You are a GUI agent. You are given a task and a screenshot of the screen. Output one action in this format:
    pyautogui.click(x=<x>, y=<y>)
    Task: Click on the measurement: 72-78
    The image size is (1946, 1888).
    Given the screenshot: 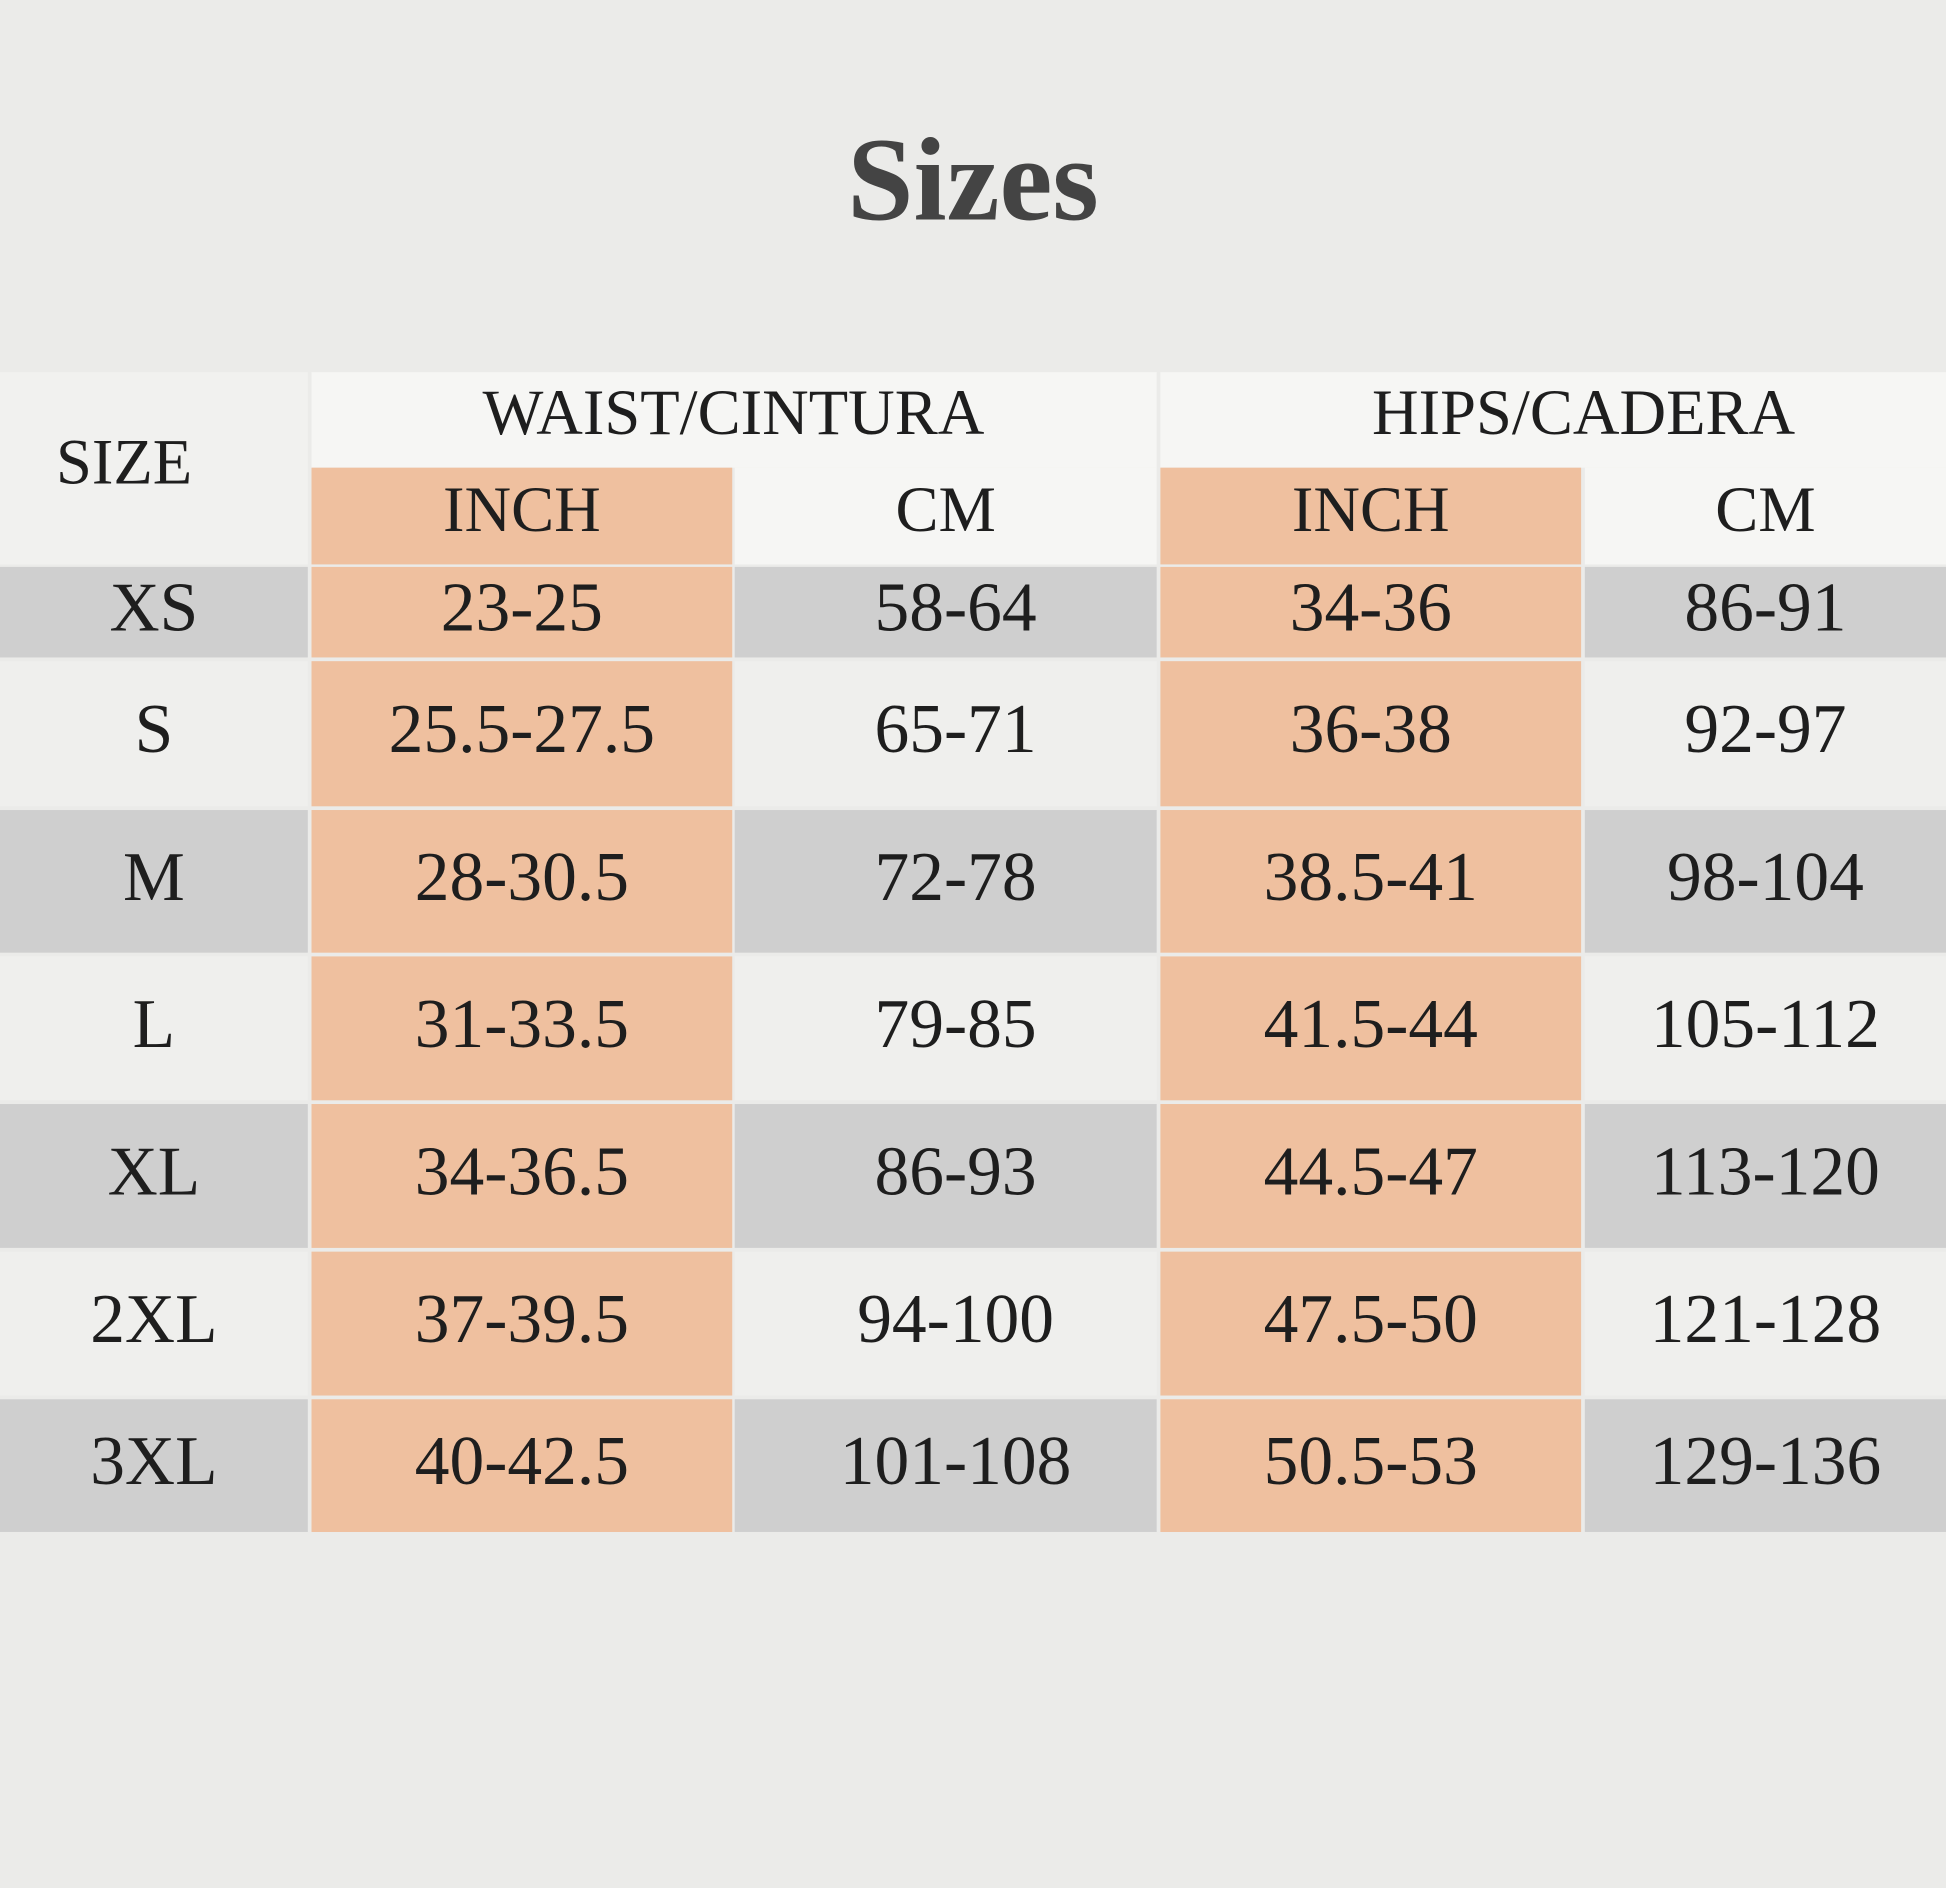 What is the action you would take?
    pyautogui.click(x=956, y=877)
    